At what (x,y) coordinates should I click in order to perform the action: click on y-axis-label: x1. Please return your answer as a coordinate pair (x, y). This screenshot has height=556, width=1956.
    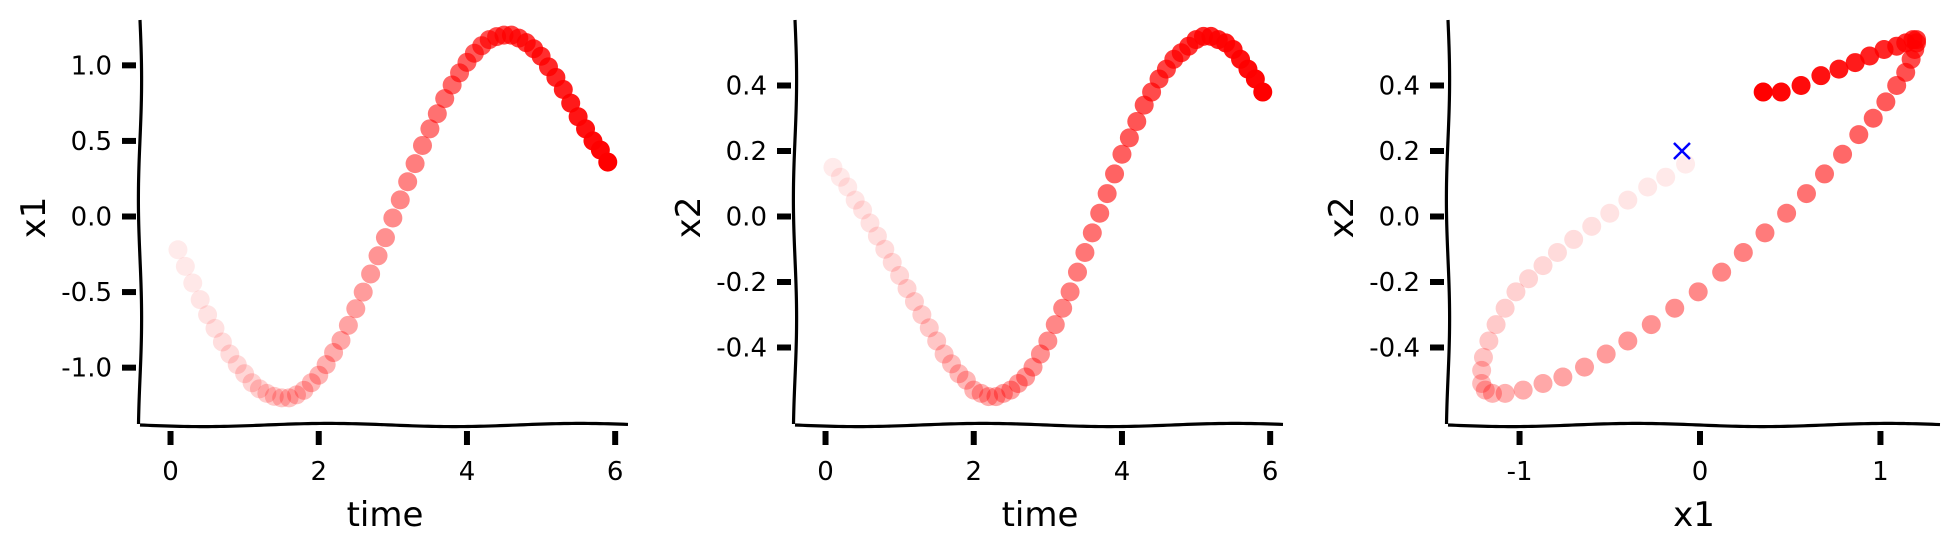
    Looking at the image, I should click on (34, 218).